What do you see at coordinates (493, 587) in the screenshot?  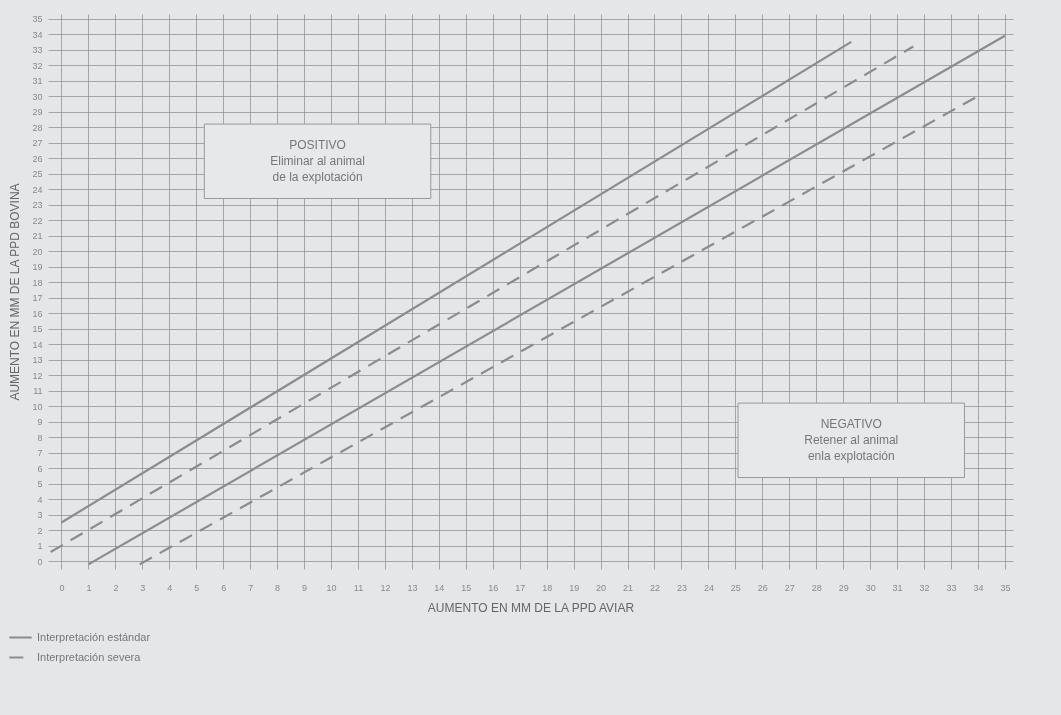 I see `x-tick-label: 16` at bounding box center [493, 587].